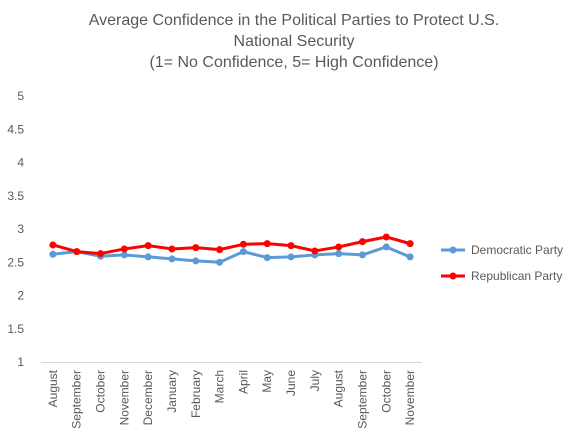 The height and width of the screenshot is (447, 588). Describe the element at coordinates (20, 362) in the screenshot. I see `y-tick-label: 1` at that location.